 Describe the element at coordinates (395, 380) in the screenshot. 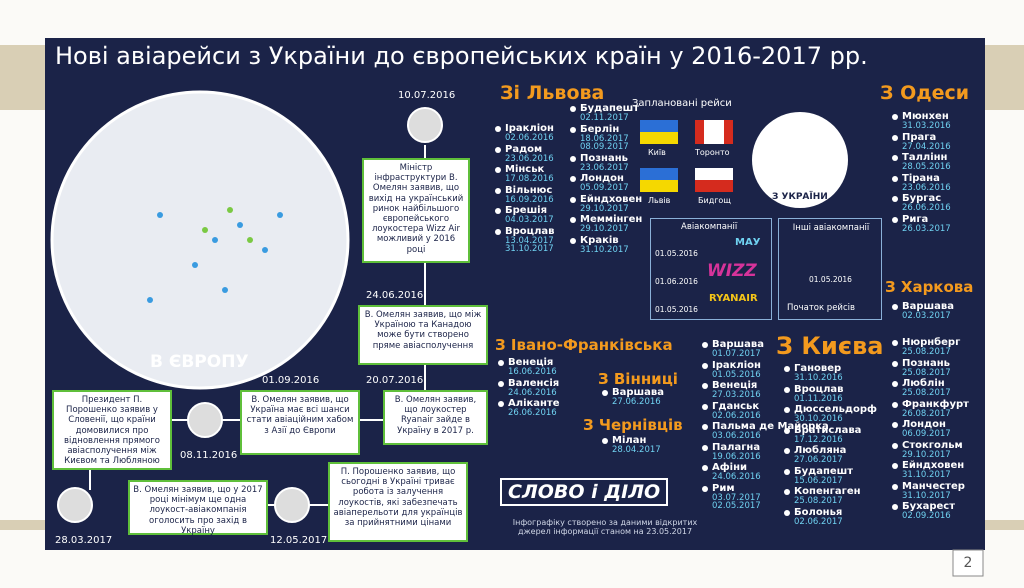

I see `timeline-date: 20.07.2016` at that location.